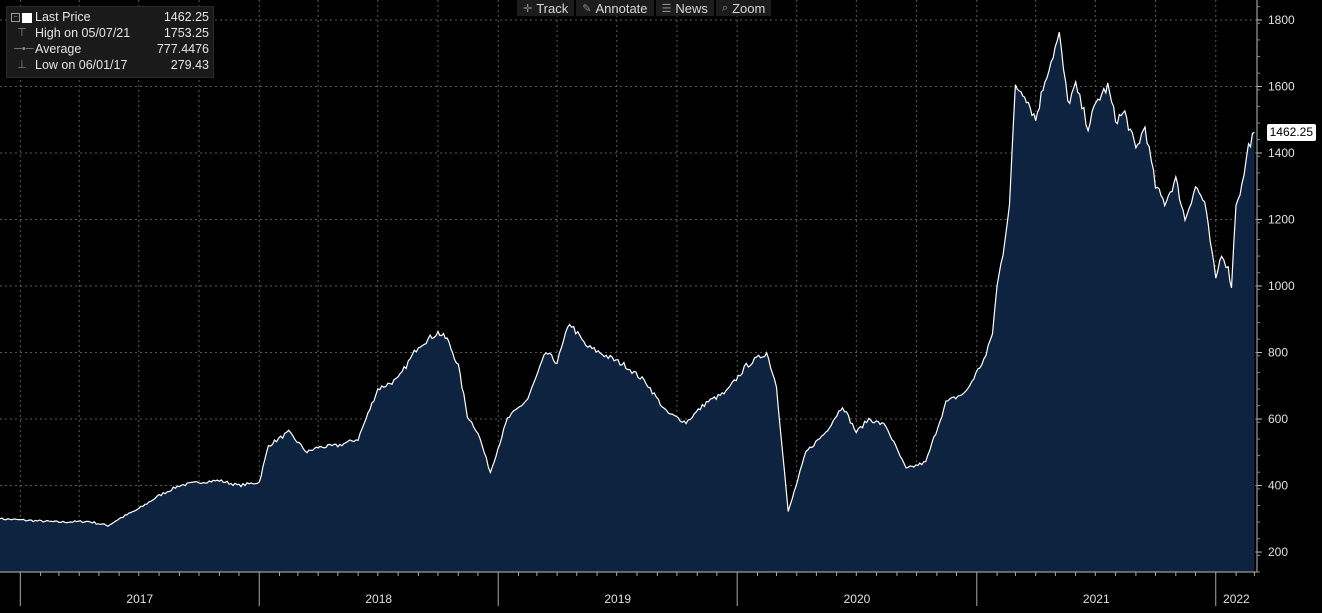 This screenshot has height=613, width=1322. What do you see at coordinates (617, 599) in the screenshot?
I see `x-year-label: 2019` at bounding box center [617, 599].